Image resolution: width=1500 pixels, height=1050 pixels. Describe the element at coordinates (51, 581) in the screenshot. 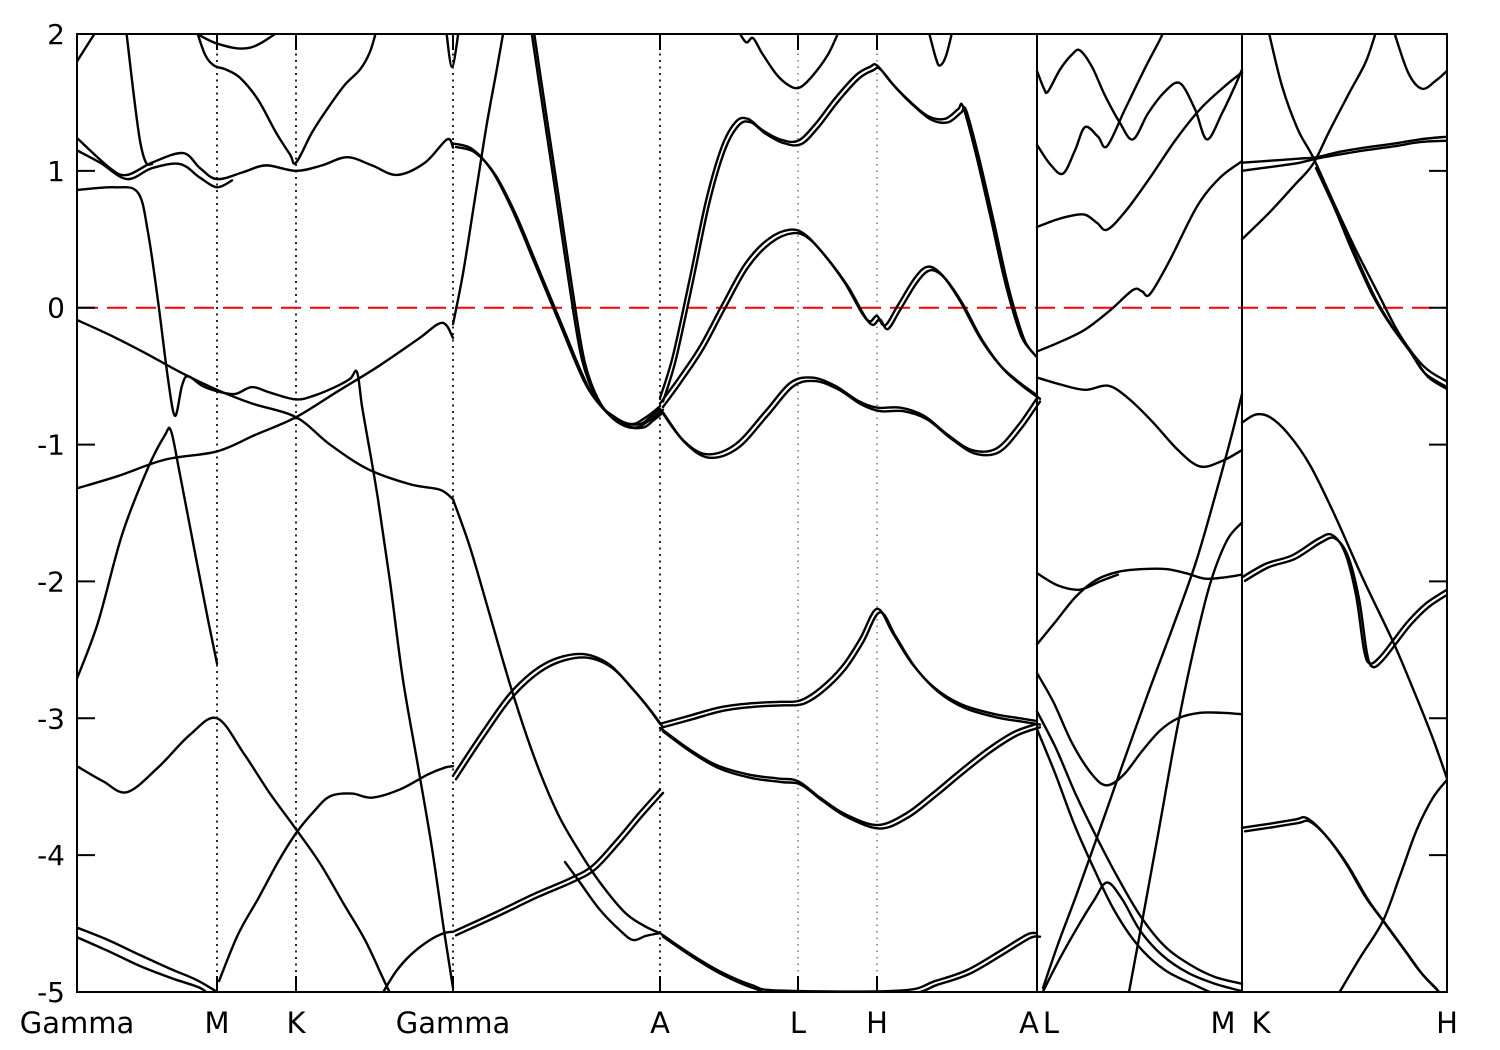

I see `y-tick-label--2: -2` at that location.